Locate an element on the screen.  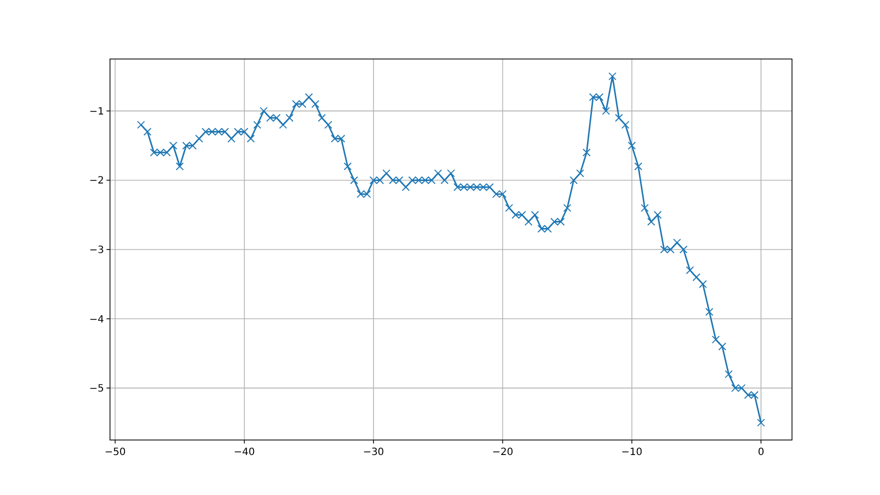
y-tick-label: −2 is located at coordinates (96, 181).